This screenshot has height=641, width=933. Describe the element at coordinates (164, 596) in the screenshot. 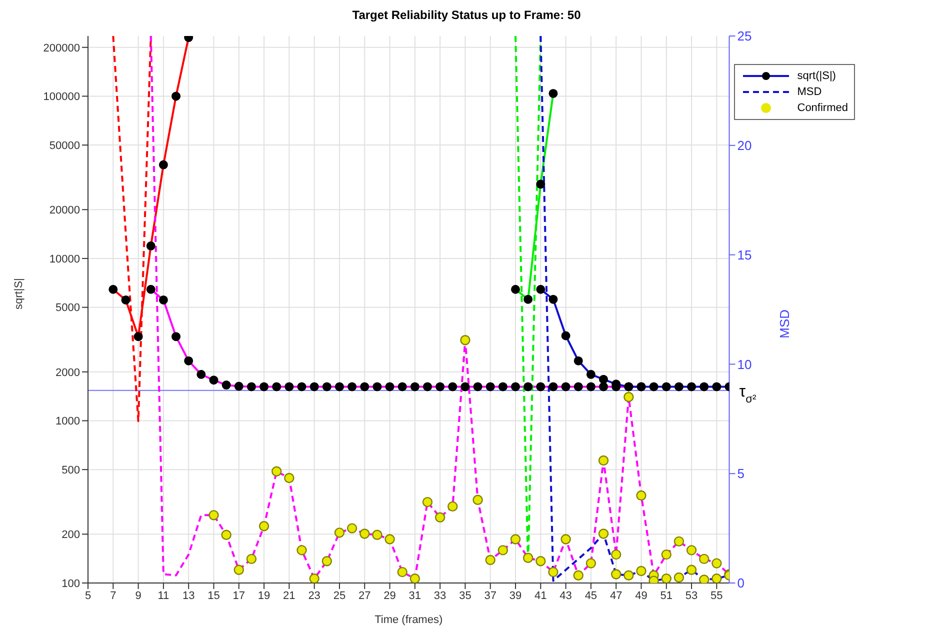

I see `x-tick-label: 11` at that location.